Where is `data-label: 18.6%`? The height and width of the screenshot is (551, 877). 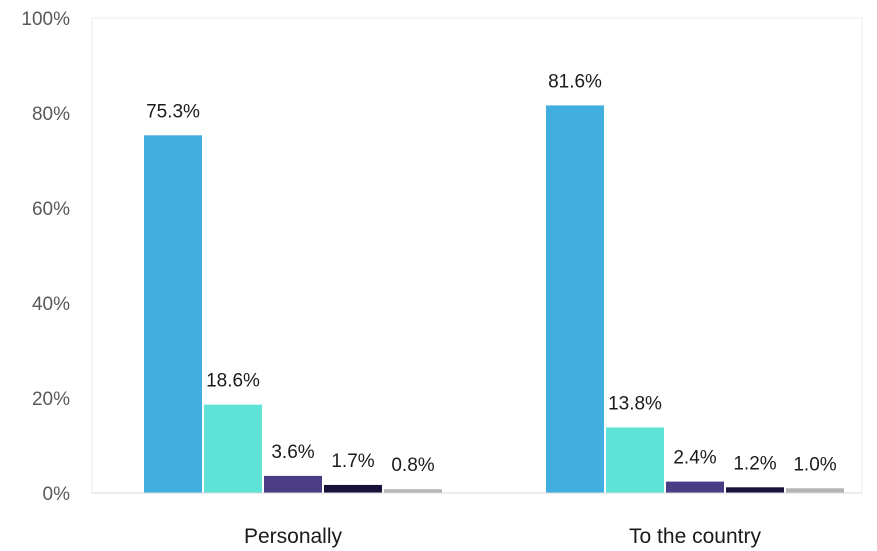
data-label: 18.6% is located at coordinates (233, 381).